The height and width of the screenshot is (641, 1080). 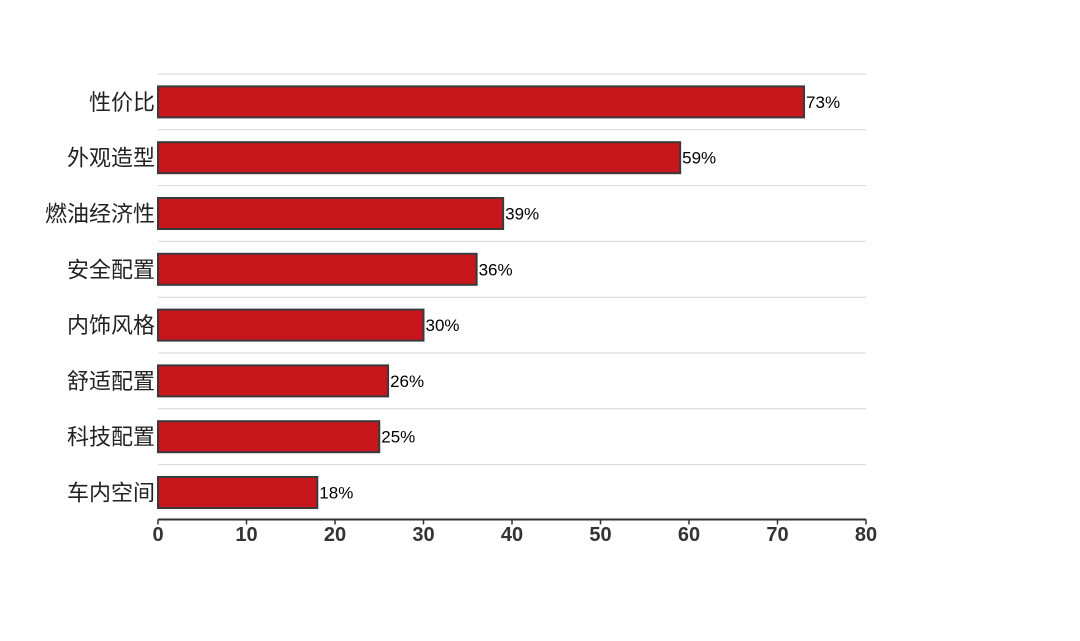 I want to click on data-label: 18%, so click(x=336, y=493).